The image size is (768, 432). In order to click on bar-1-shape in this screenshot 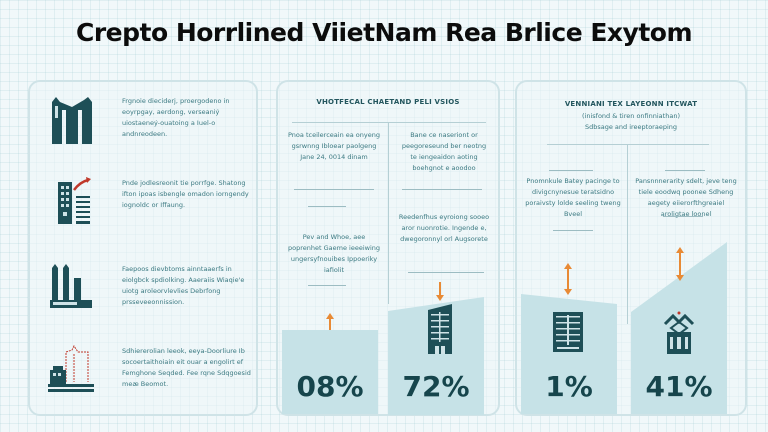, I will do `click(569, 354)`.